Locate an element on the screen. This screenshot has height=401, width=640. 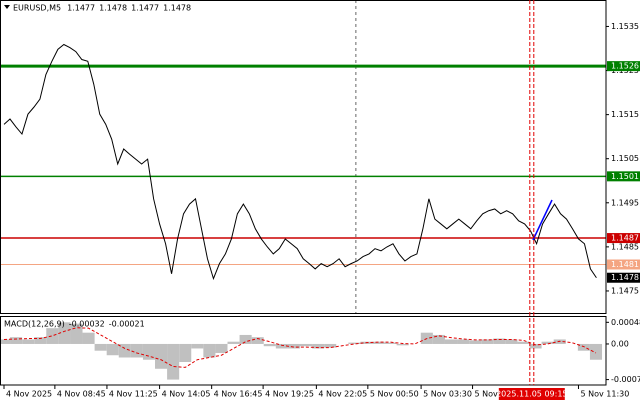
current-price-box is located at coordinates (623, 277).